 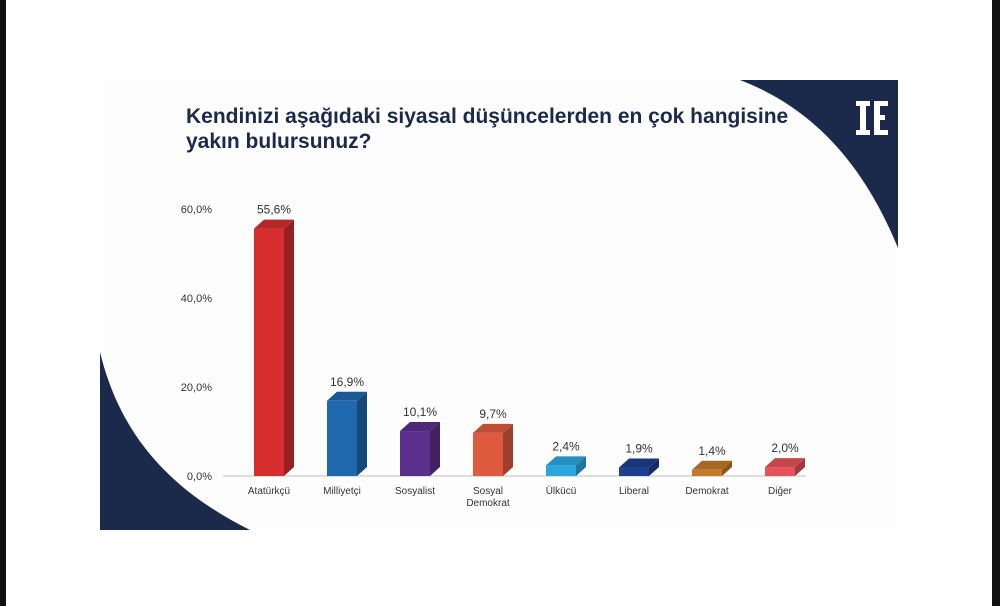 I want to click on bar-value-label: 1,4%, so click(x=712, y=451).